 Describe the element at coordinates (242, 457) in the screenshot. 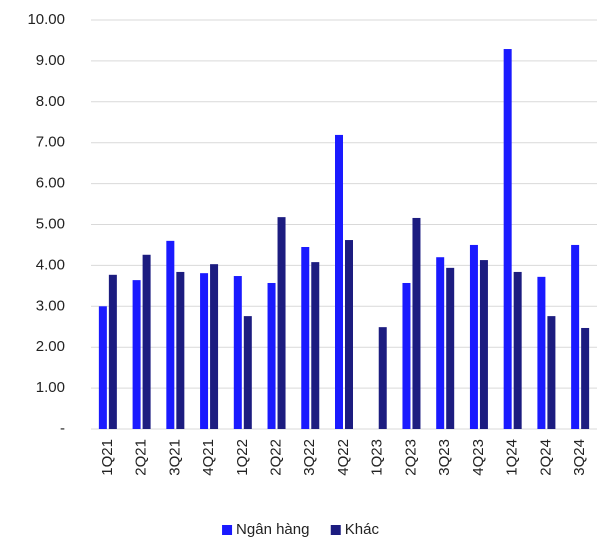

I see `x-tick-label: 1Q22` at that location.